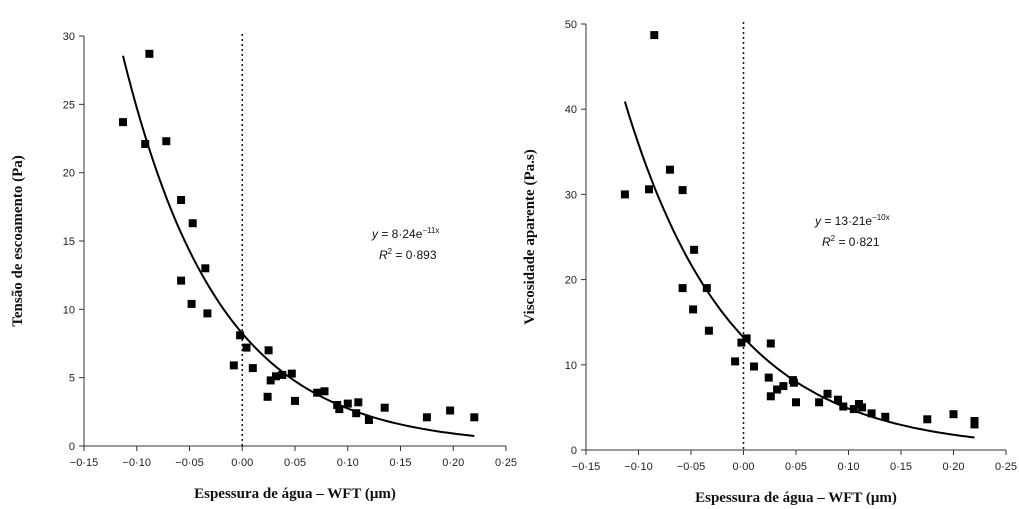 This screenshot has width=1019, height=509. Describe the element at coordinates (851, 241) in the screenshot. I see `r-squared-label: R2 = 0·821` at that location.